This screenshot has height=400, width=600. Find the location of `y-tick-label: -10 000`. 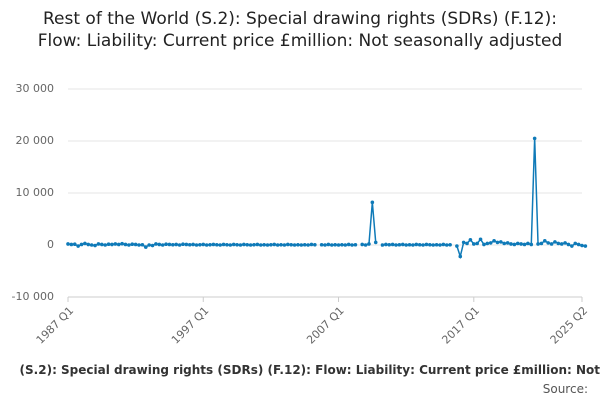

y-tick-label: -10 000 is located at coordinates (33, 296).